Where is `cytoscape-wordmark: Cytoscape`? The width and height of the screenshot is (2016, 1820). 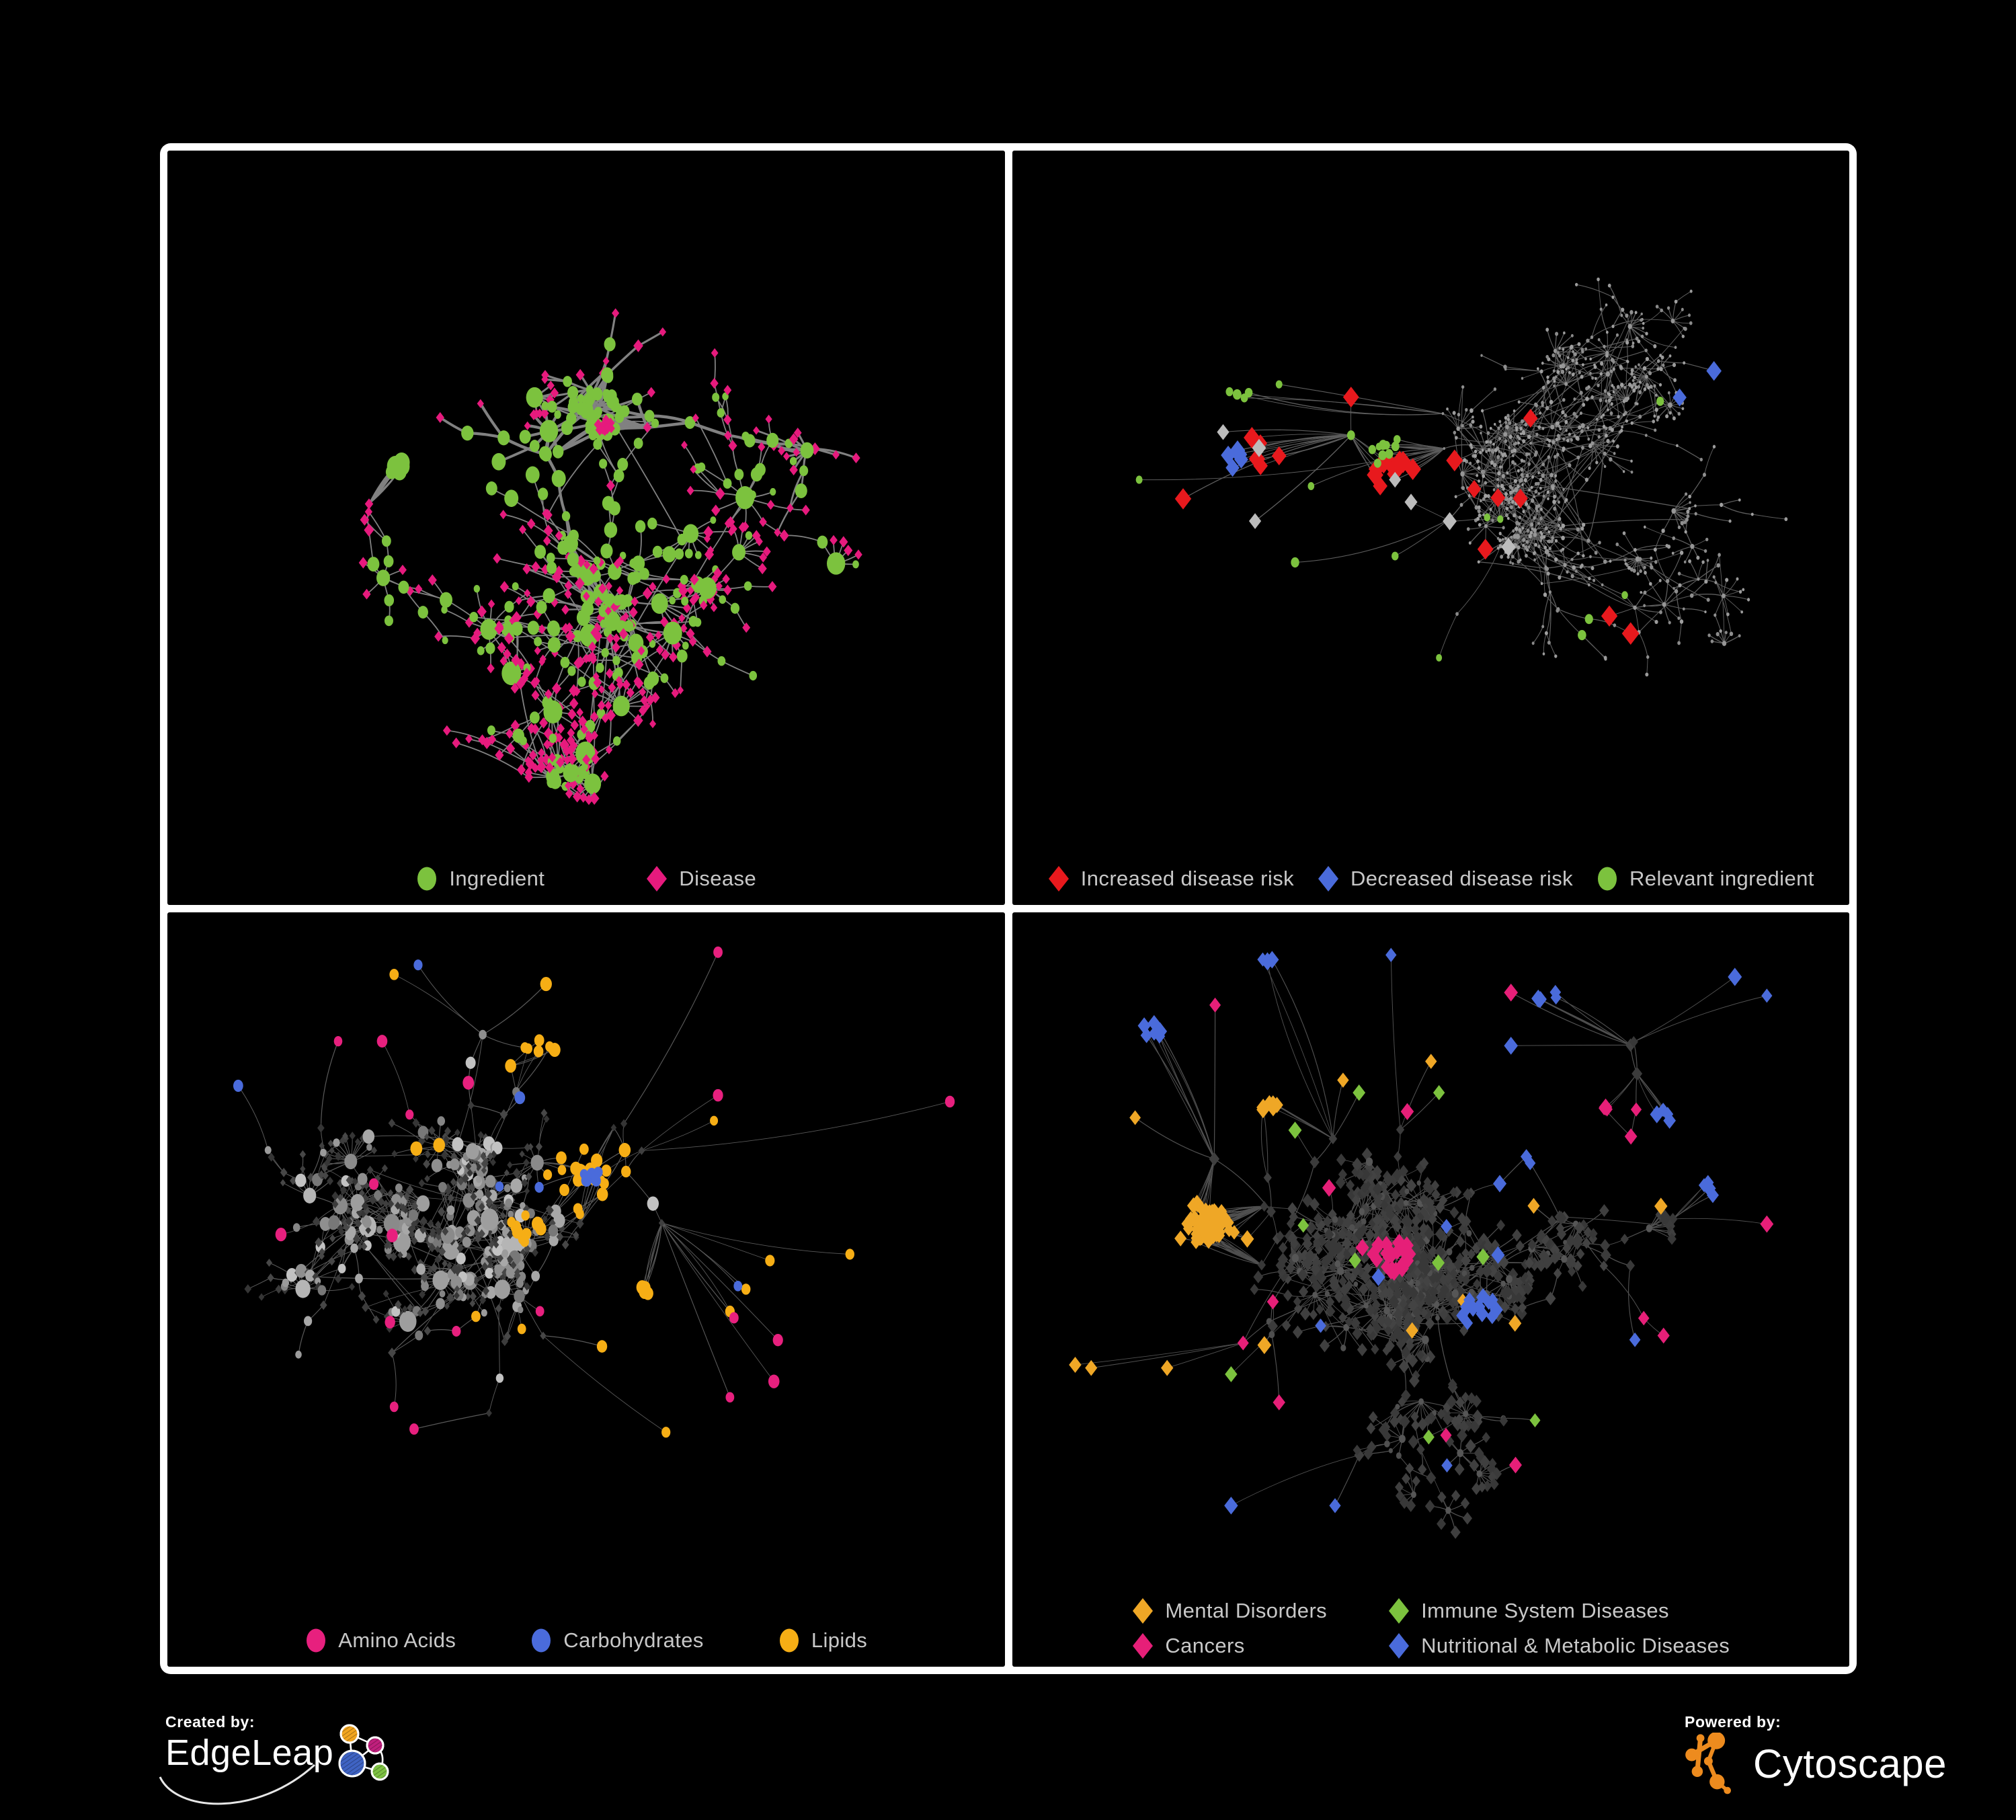 cytoscape-wordmark: Cytoscape is located at coordinates (1850, 1763).